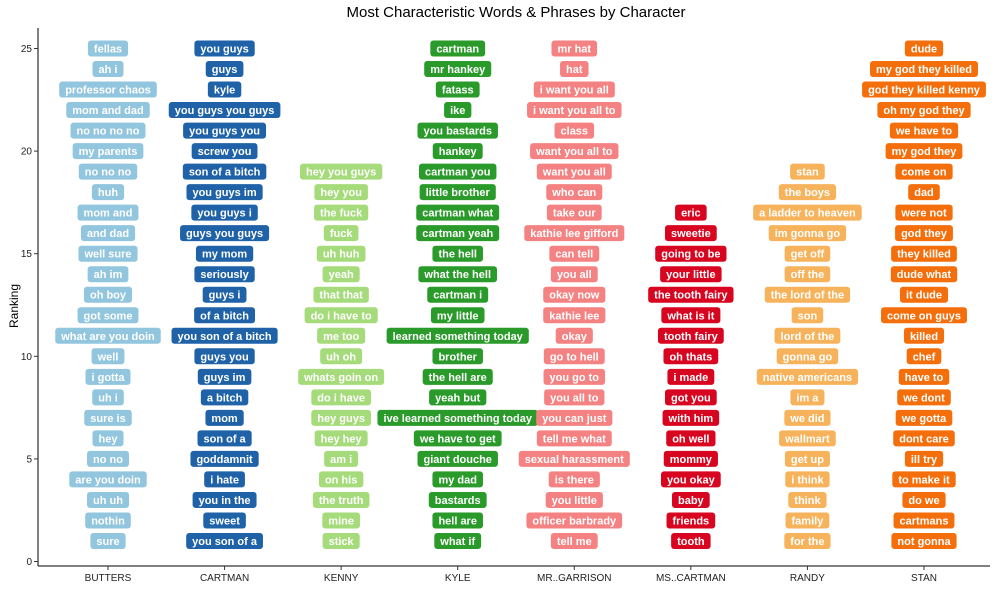 This screenshot has width=1000, height=600. I want to click on word-label-text: son of a, so click(224, 439).